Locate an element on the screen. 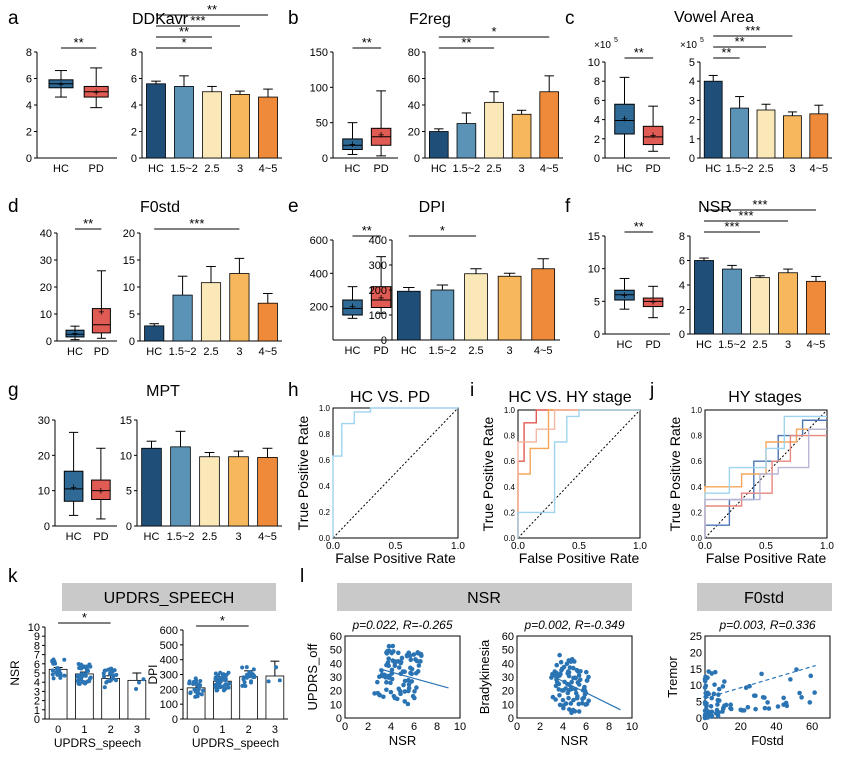 The image size is (855, 764). panel-g-letter: g is located at coordinates (13, 390).